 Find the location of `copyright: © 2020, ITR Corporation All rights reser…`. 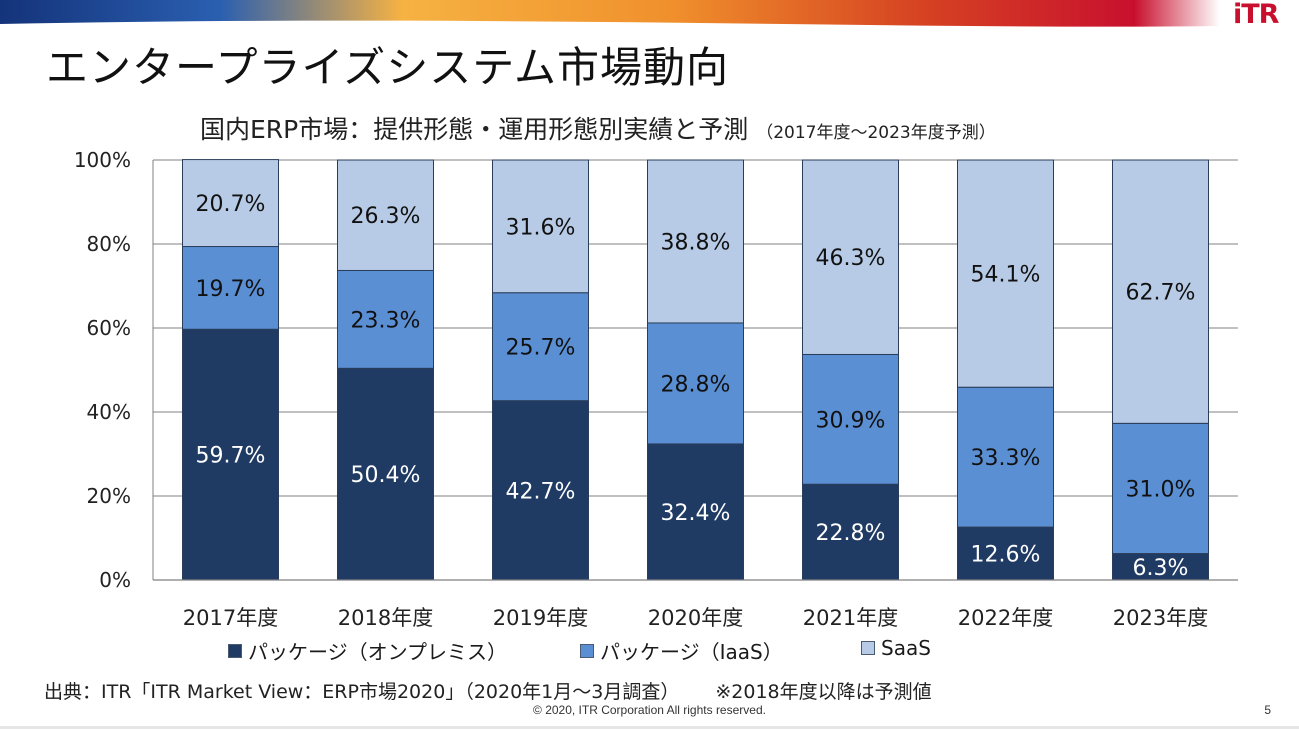

copyright: © 2020, ITR Corporation All rights reser… is located at coordinates (649, 710).